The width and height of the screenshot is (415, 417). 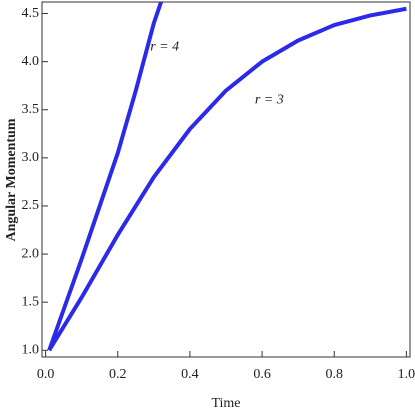 I want to click on x-axis-label: Time, so click(x=225, y=403).